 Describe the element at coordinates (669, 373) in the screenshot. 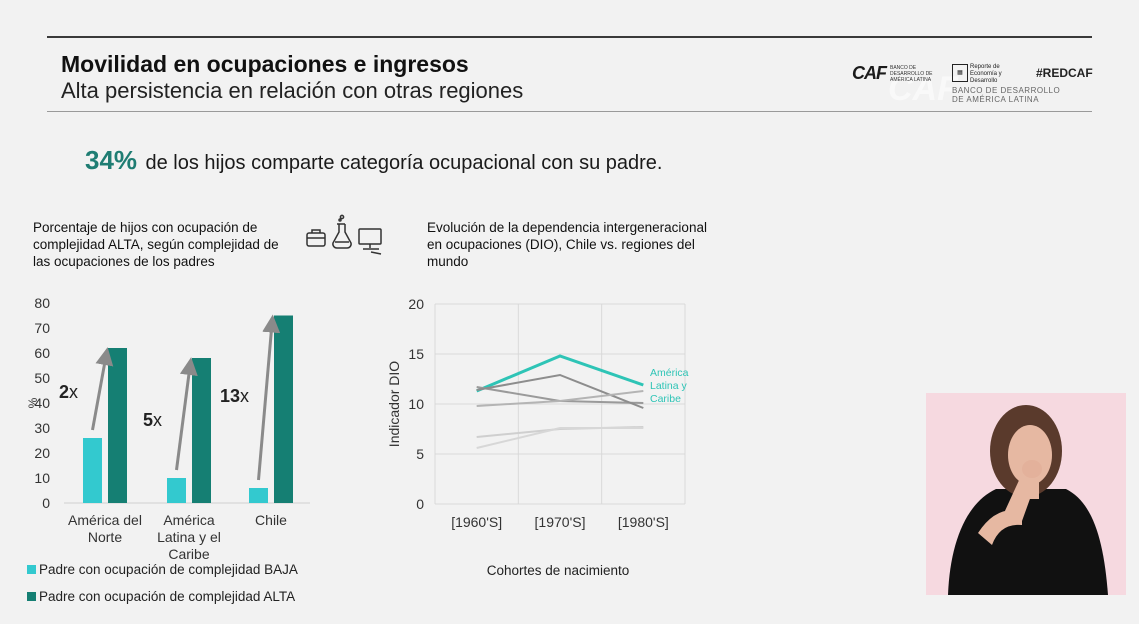

I see `series-label: América` at that location.